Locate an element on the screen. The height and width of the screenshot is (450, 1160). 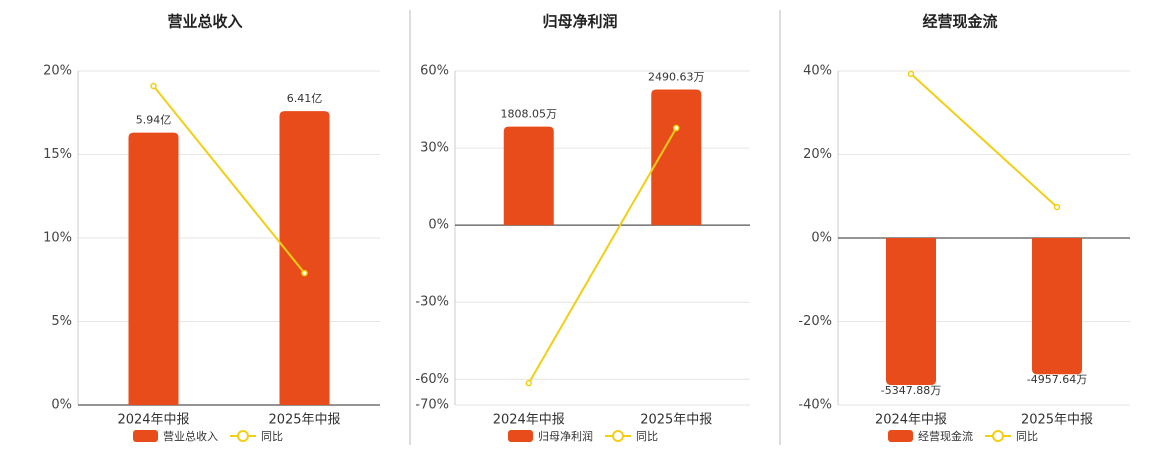
y-tick-label: -20% is located at coordinates (815, 321).